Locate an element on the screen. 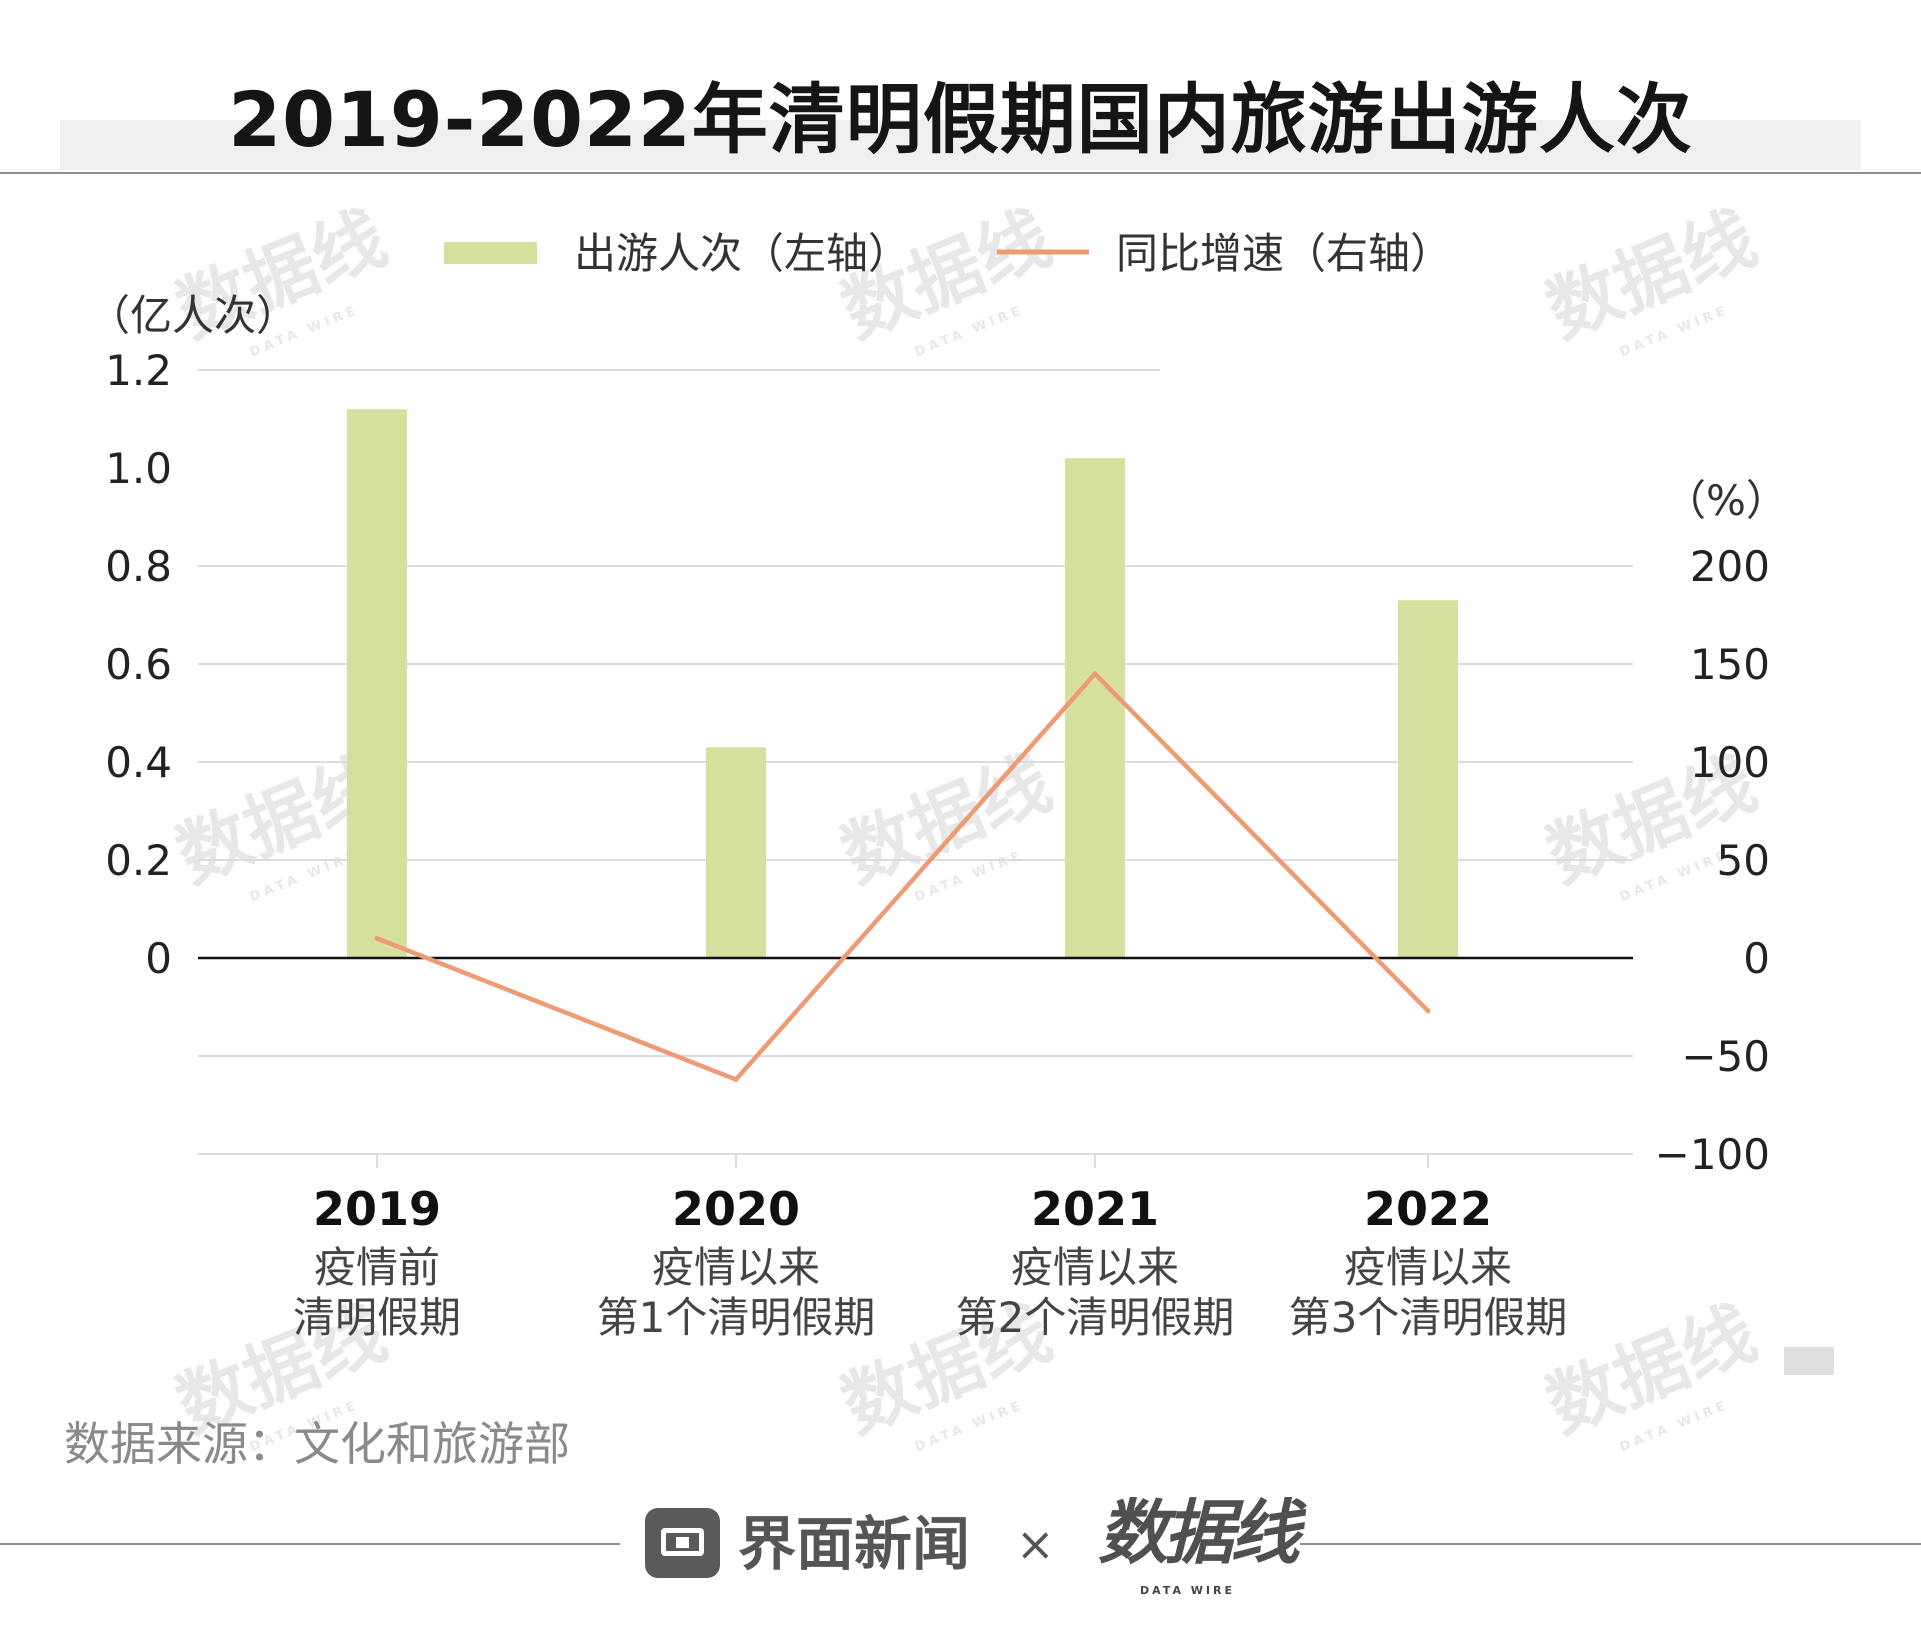  x-category-label: 2019 is located at coordinates (377, 1209).